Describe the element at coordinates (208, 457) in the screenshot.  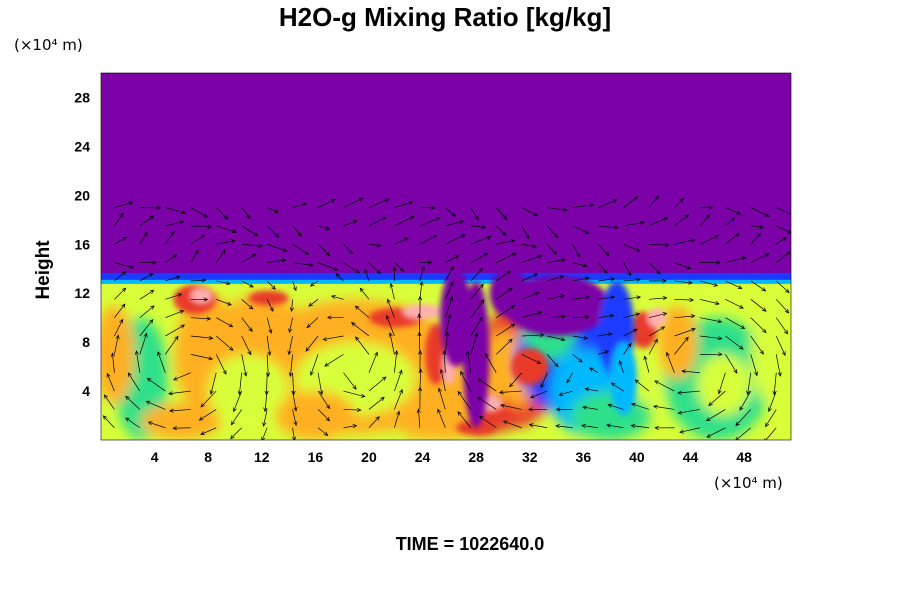
I see `x-tick-label: 8` at that location.